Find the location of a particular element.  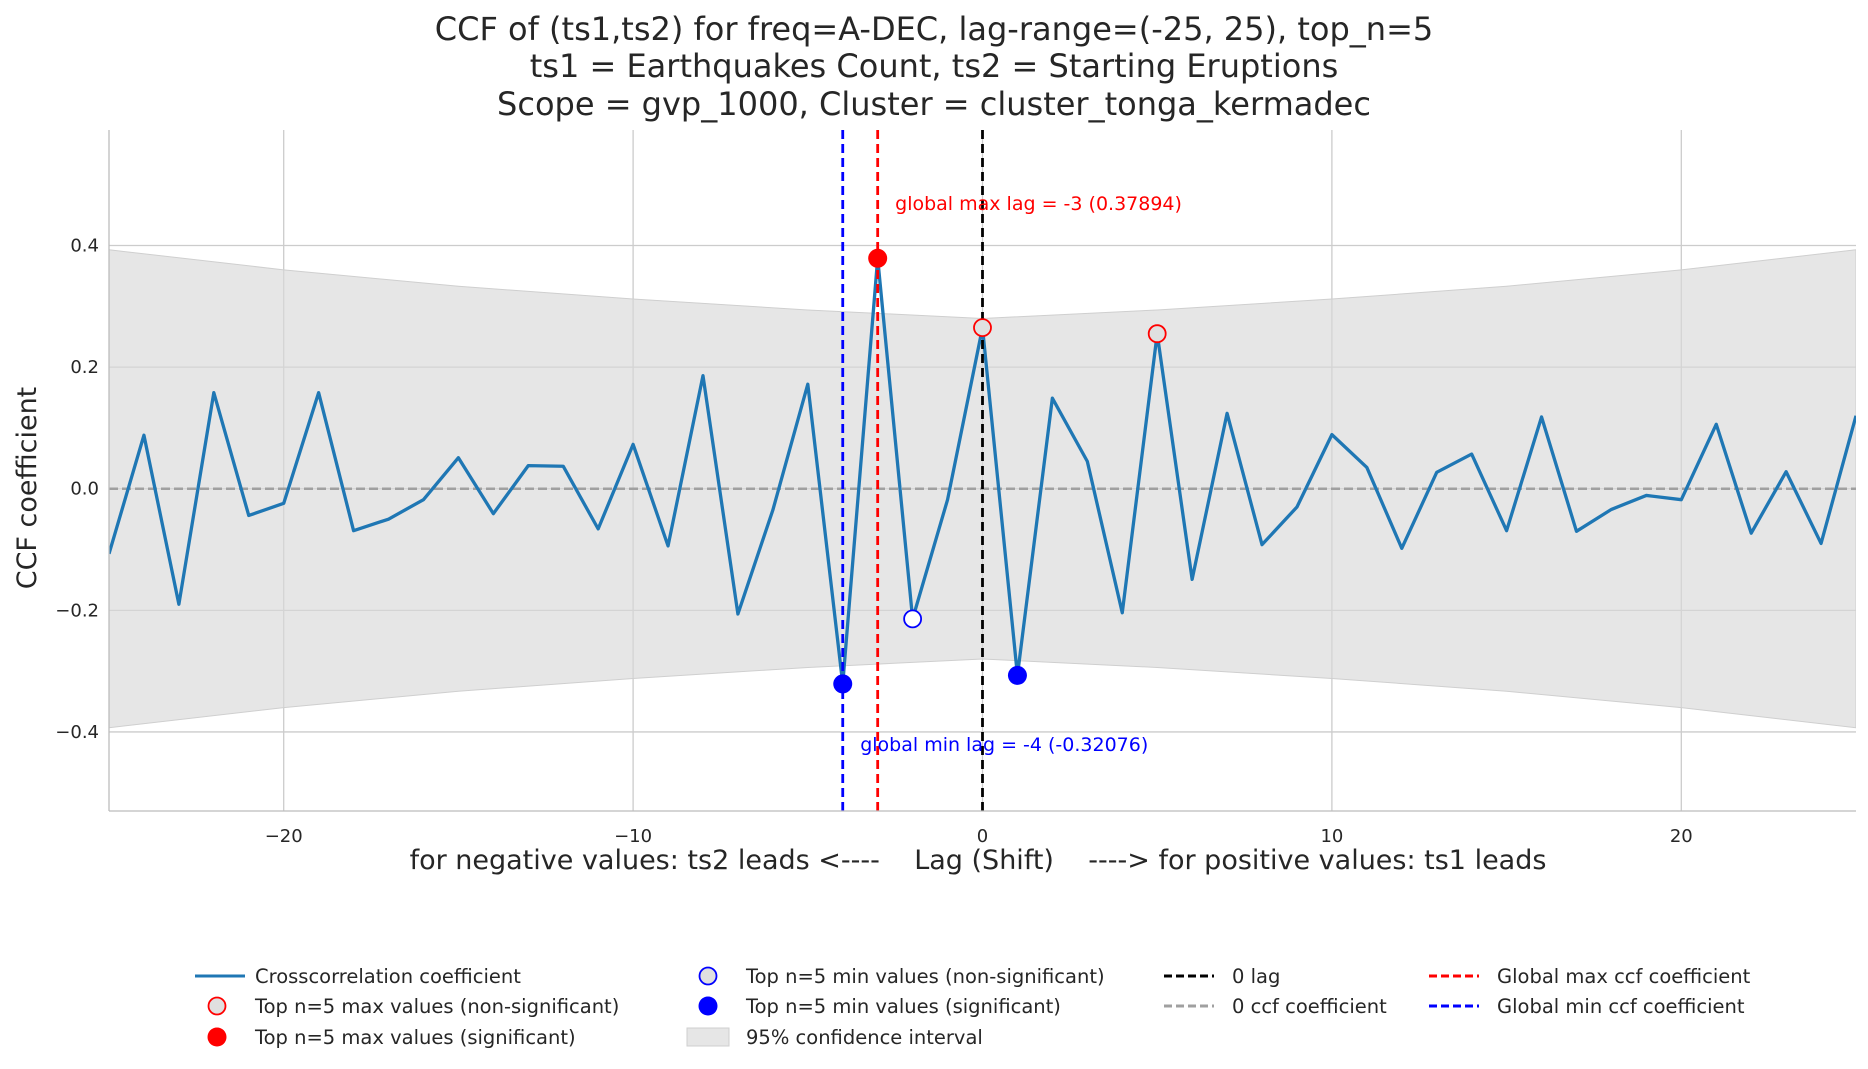

x-tick-label: 20 is located at coordinates (1681, 836).